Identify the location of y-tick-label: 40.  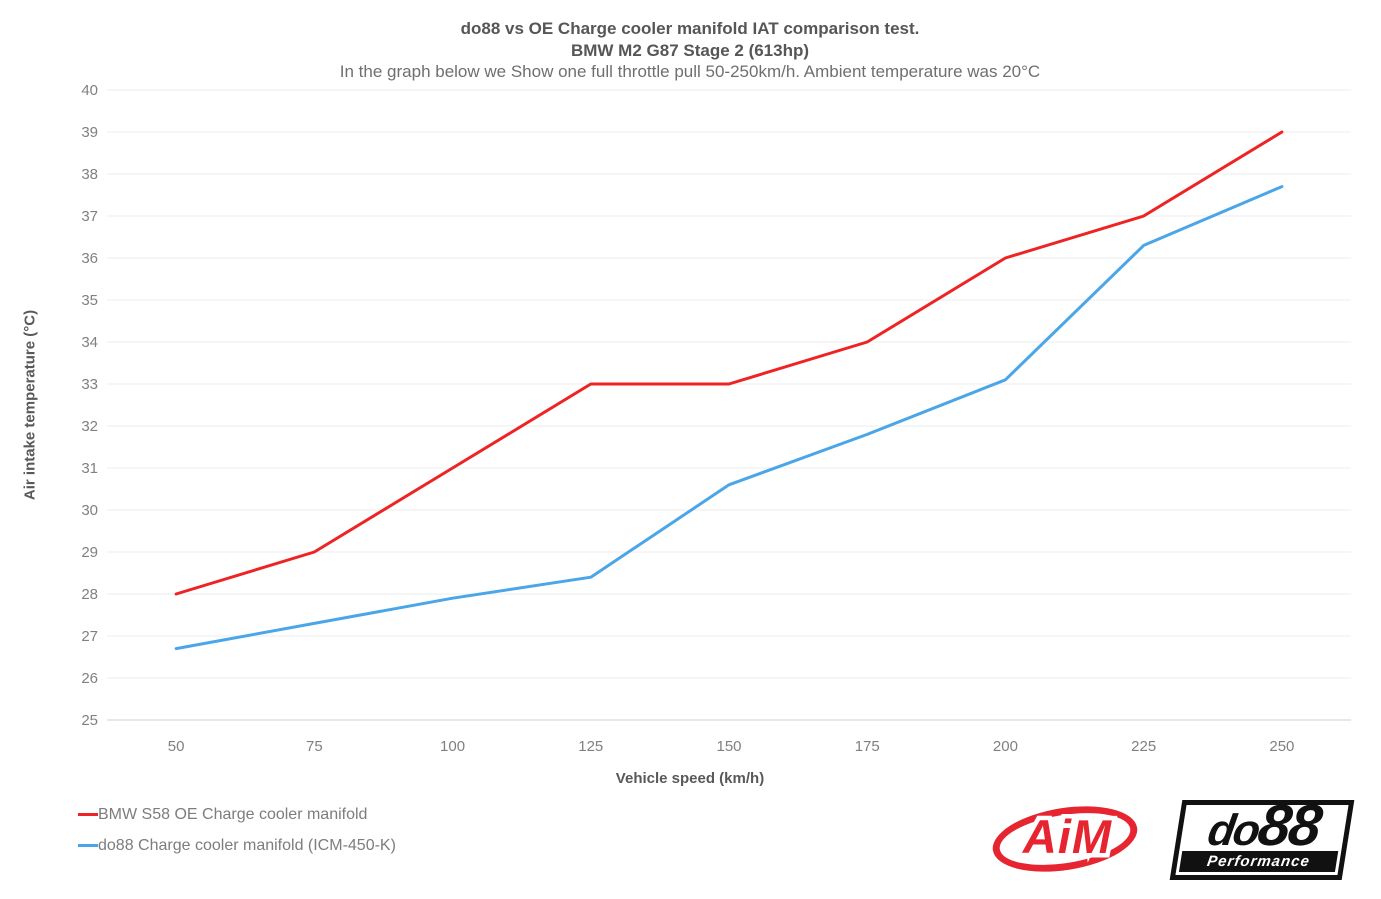
(89, 90).